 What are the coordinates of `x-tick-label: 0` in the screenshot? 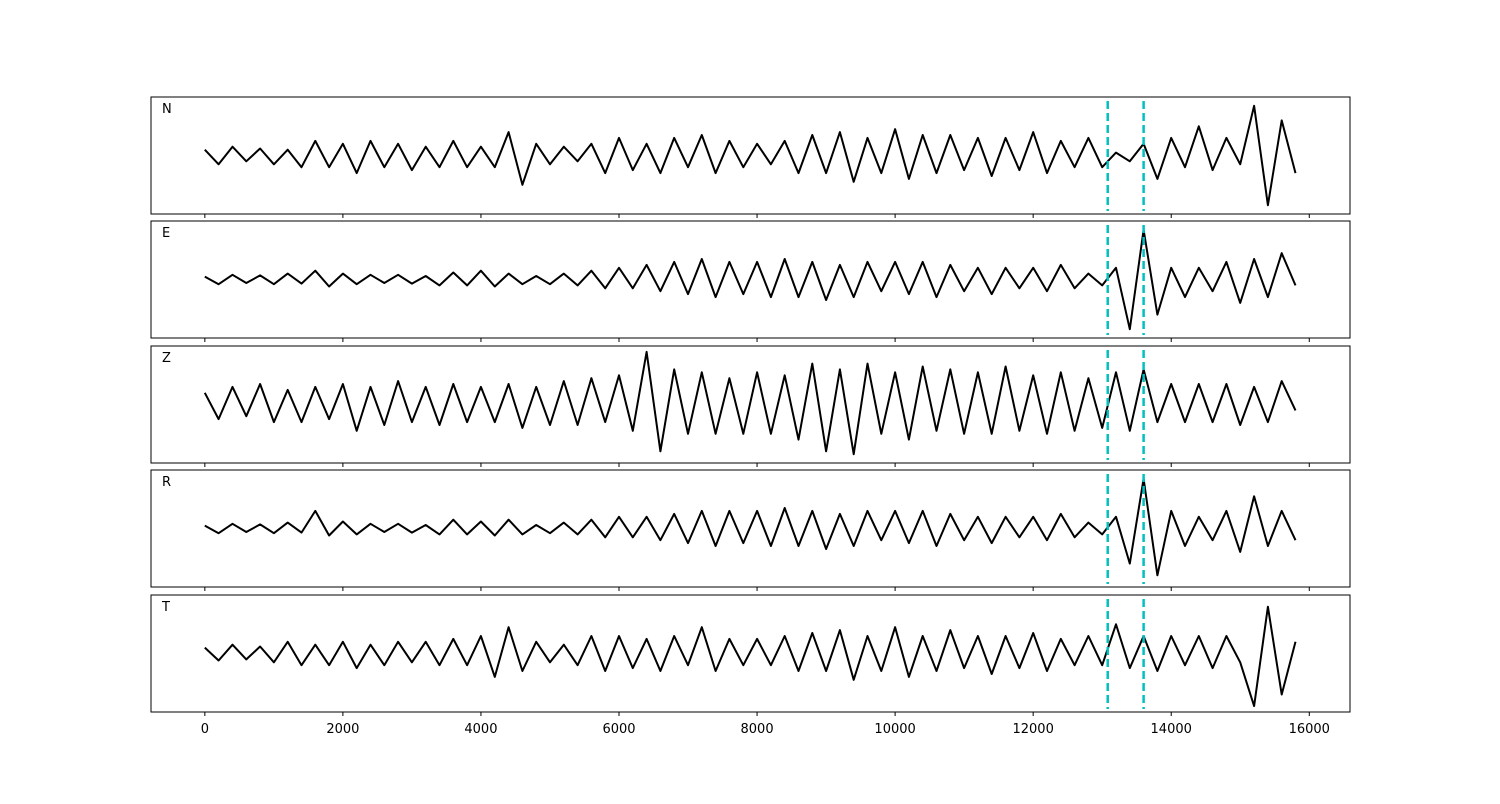 It's located at (205, 729).